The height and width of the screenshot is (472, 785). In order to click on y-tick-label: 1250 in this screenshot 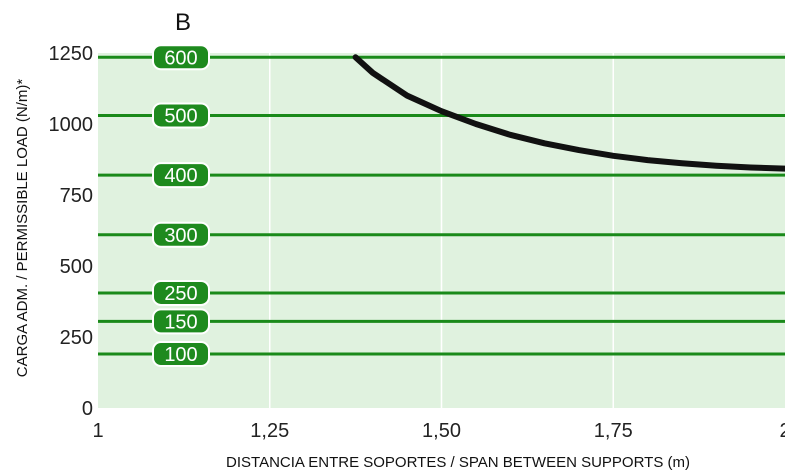, I will do `click(71, 54)`.